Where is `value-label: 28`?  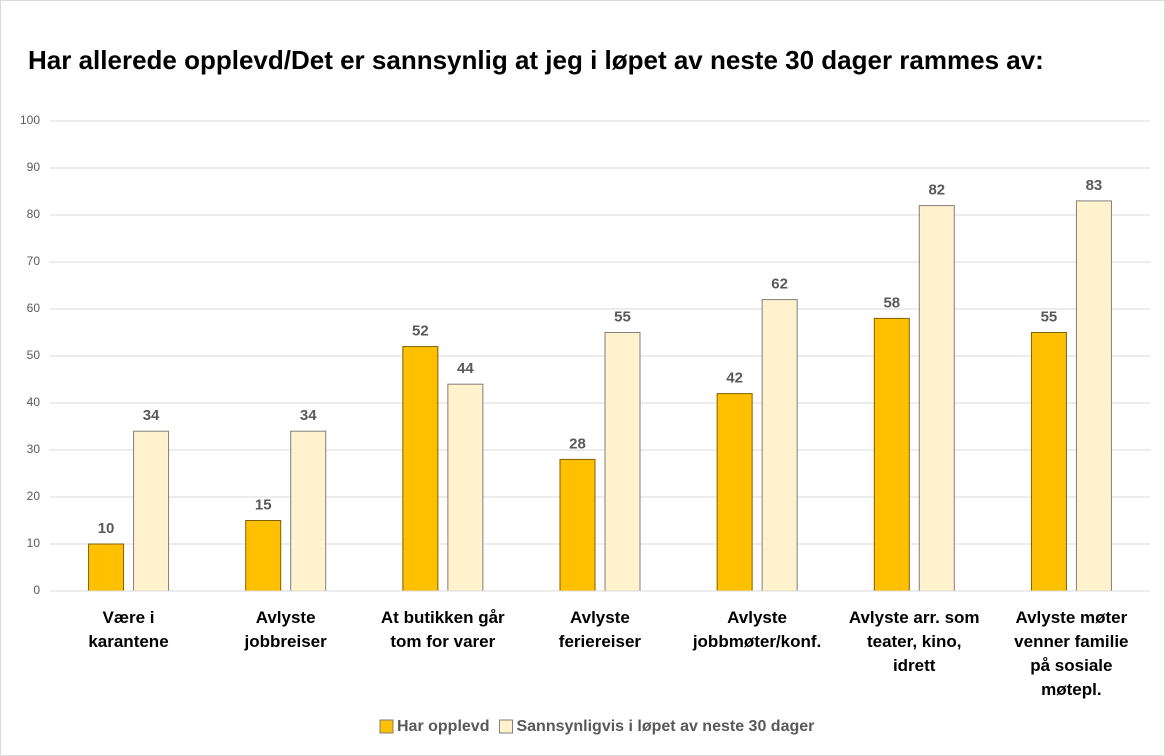 value-label: 28 is located at coordinates (577, 443).